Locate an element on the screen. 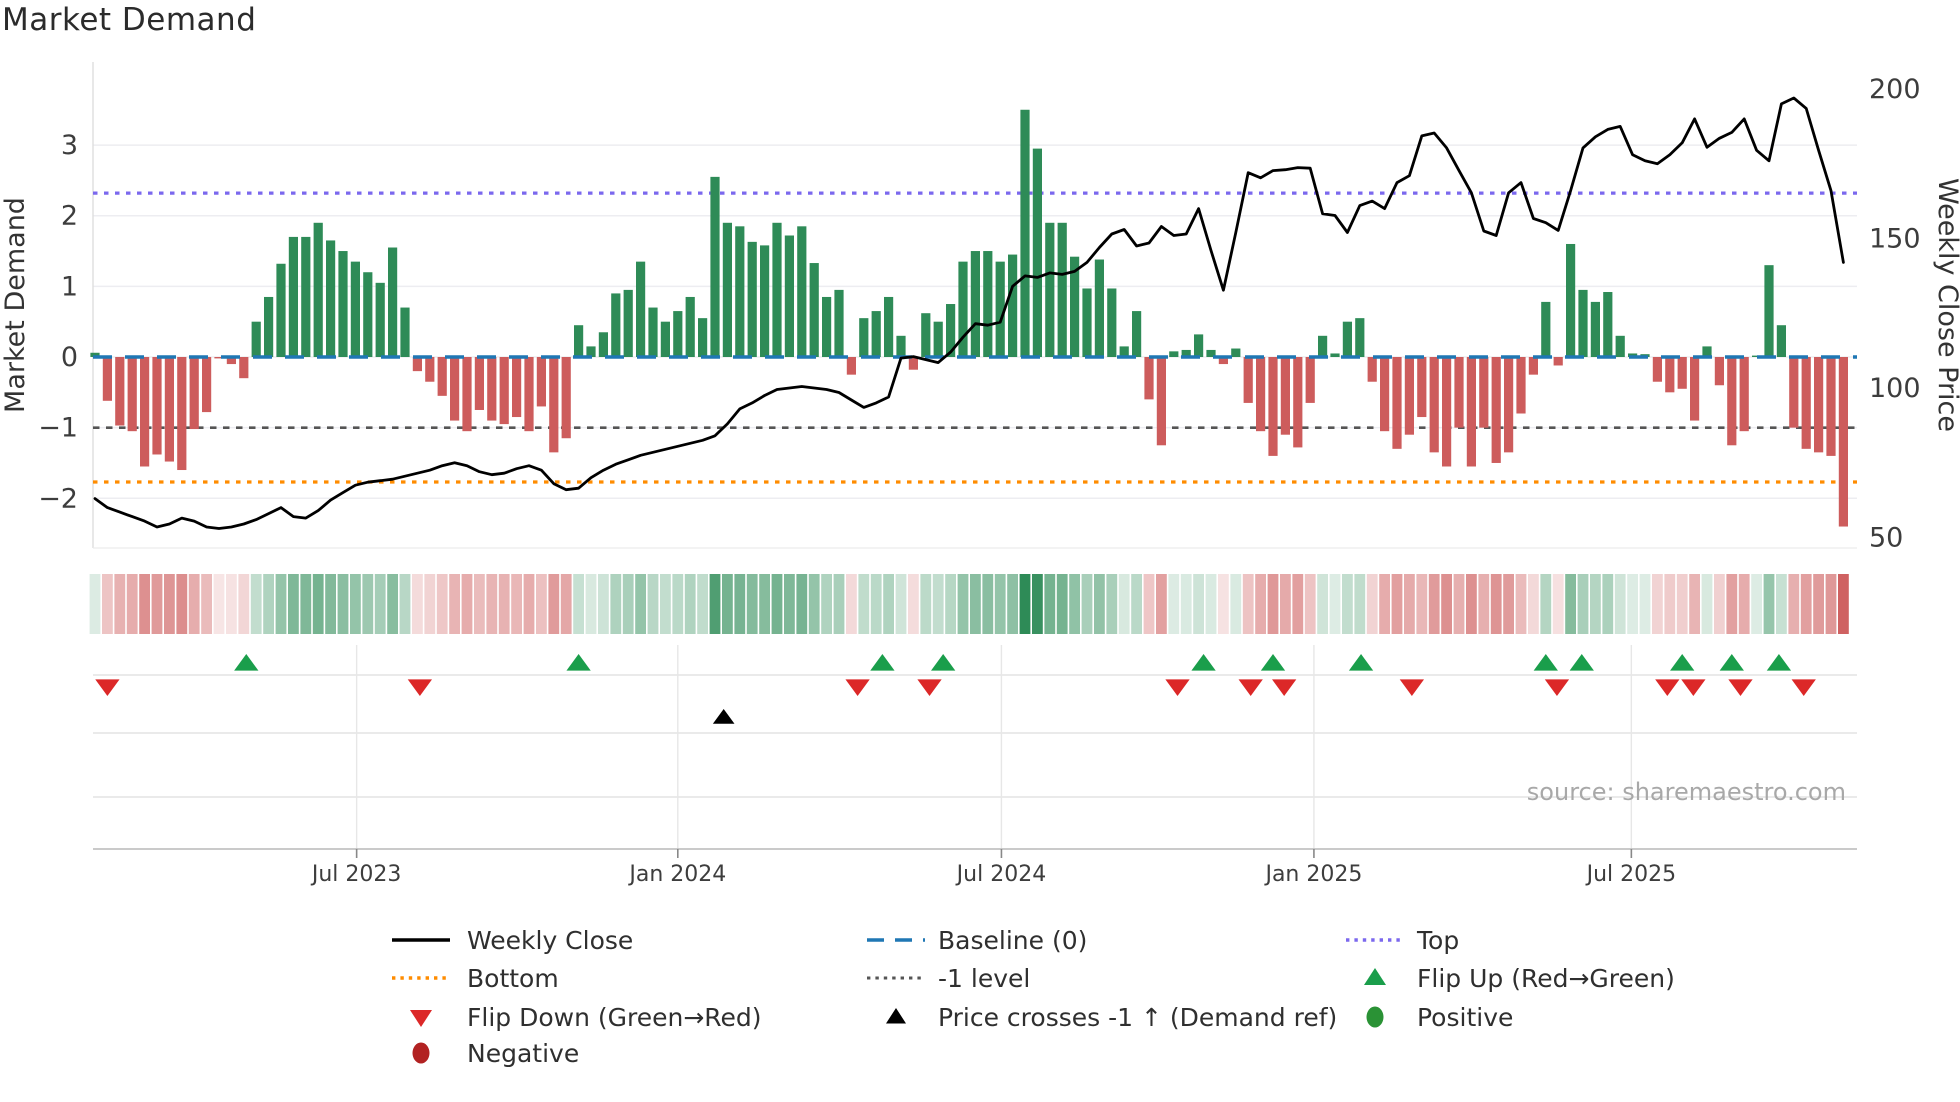 The image size is (1960, 1102). legend-label: Bottom is located at coordinates (513, 978).